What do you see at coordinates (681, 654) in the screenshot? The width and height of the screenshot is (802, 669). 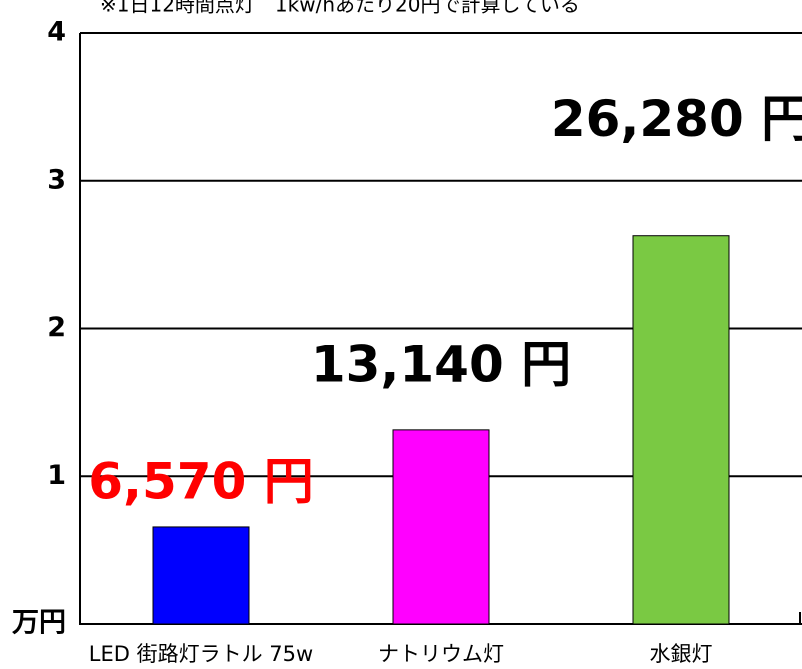 I see `x-tick-label: 水銀灯` at bounding box center [681, 654].